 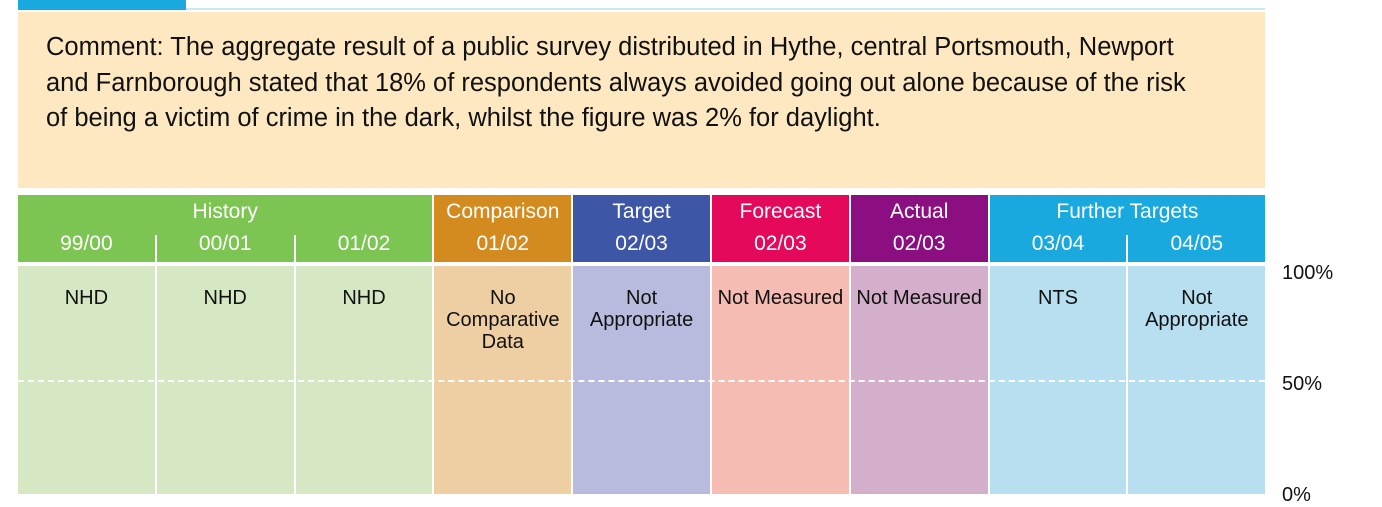 I want to click on top-strip, so click(x=102, y=5).